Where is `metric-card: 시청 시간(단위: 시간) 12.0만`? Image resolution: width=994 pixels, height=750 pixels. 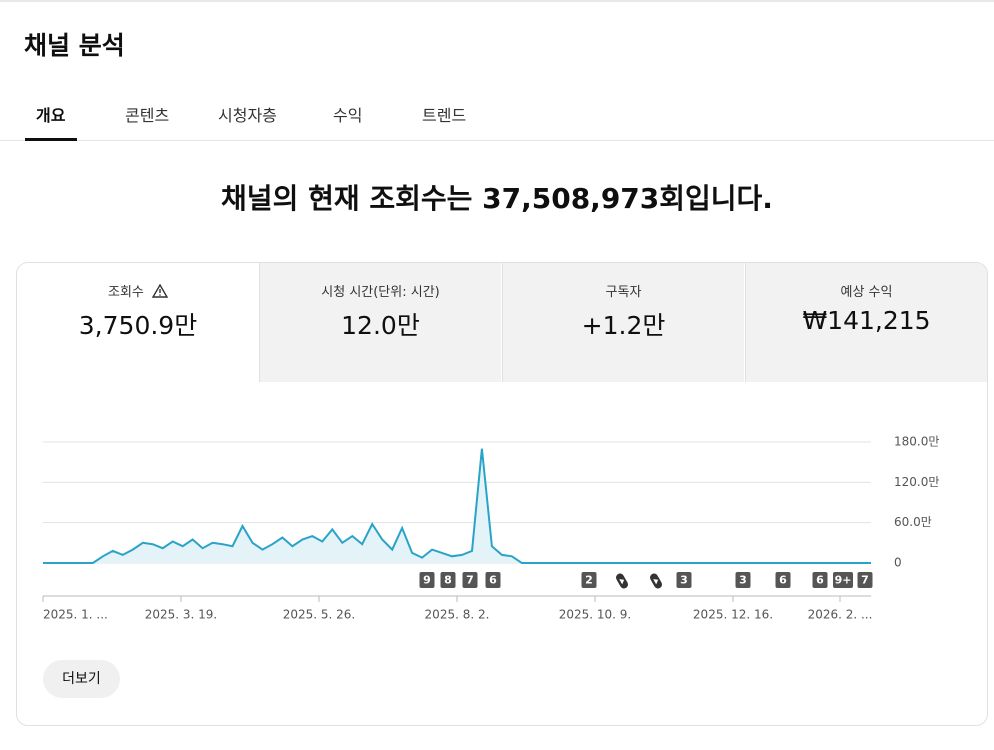 metric-card: 시청 시간(단위: 시간) 12.0만 is located at coordinates (380, 322).